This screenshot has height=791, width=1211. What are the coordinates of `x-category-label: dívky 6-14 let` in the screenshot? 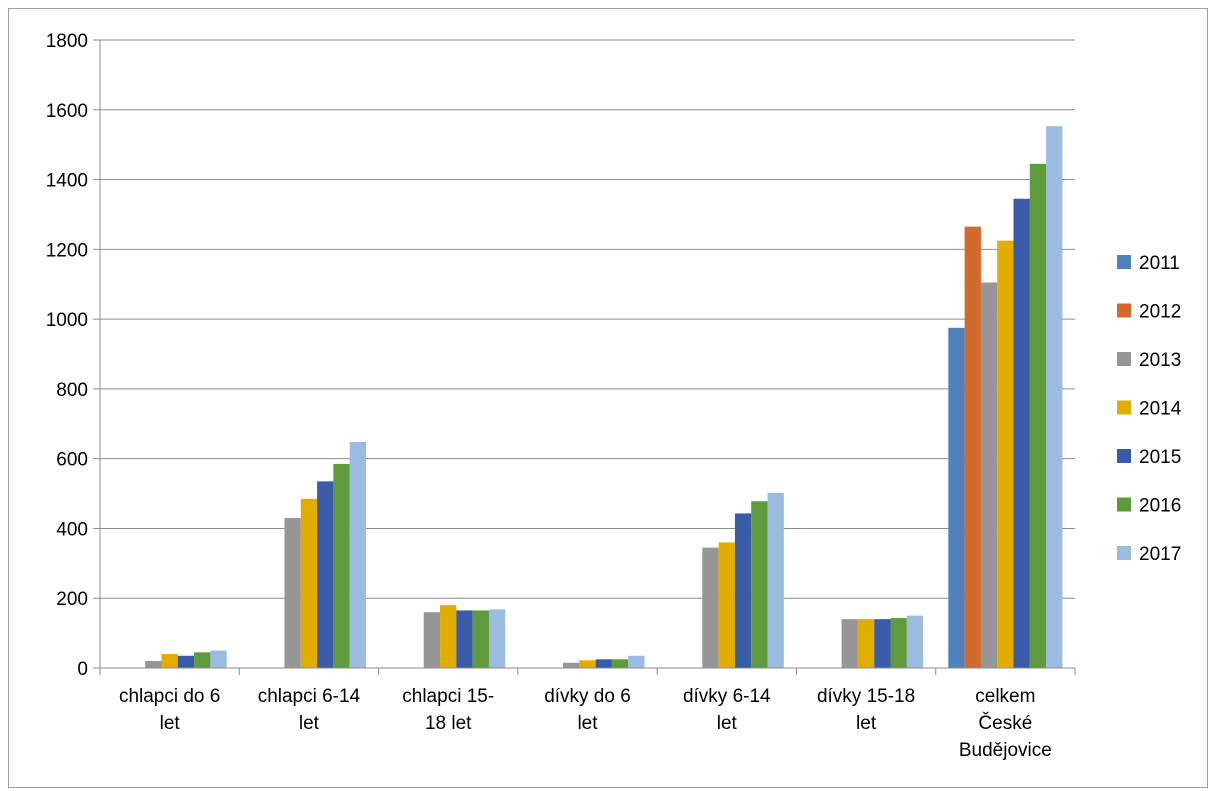 It's located at (727, 710).